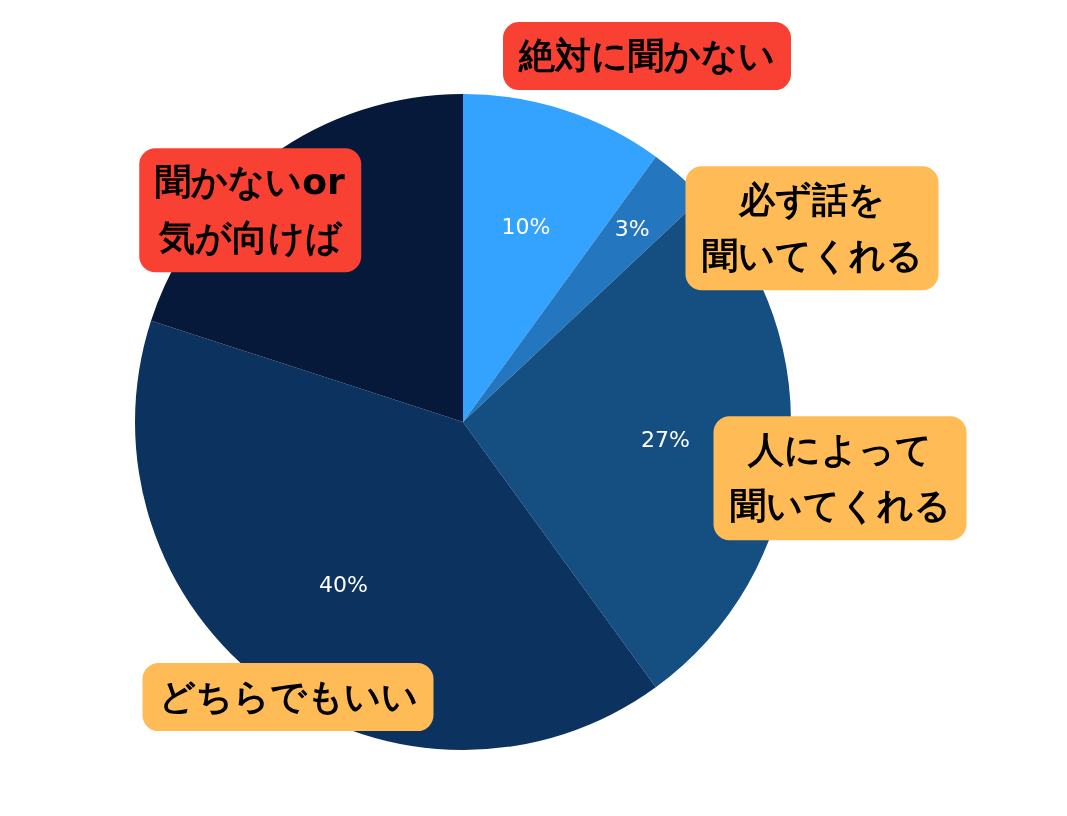 Image resolution: width=1067 pixels, height=816 pixels. What do you see at coordinates (812, 228) in the screenshot?
I see `slice-label: 必ず話を聞いてくれる` at bounding box center [812, 228].